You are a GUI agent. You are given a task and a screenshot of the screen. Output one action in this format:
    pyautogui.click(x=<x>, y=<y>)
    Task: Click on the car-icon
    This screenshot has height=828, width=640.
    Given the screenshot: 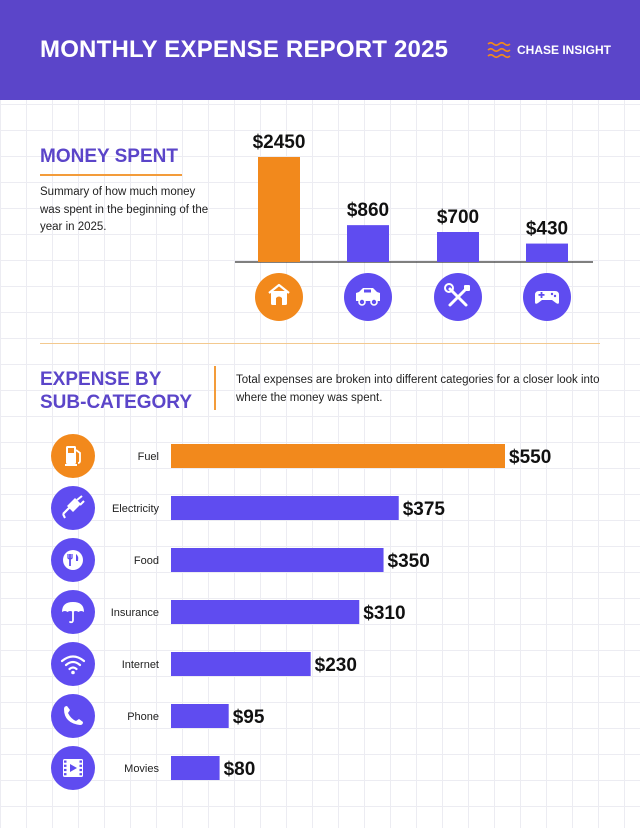 What is the action you would take?
    pyautogui.click(x=368, y=297)
    